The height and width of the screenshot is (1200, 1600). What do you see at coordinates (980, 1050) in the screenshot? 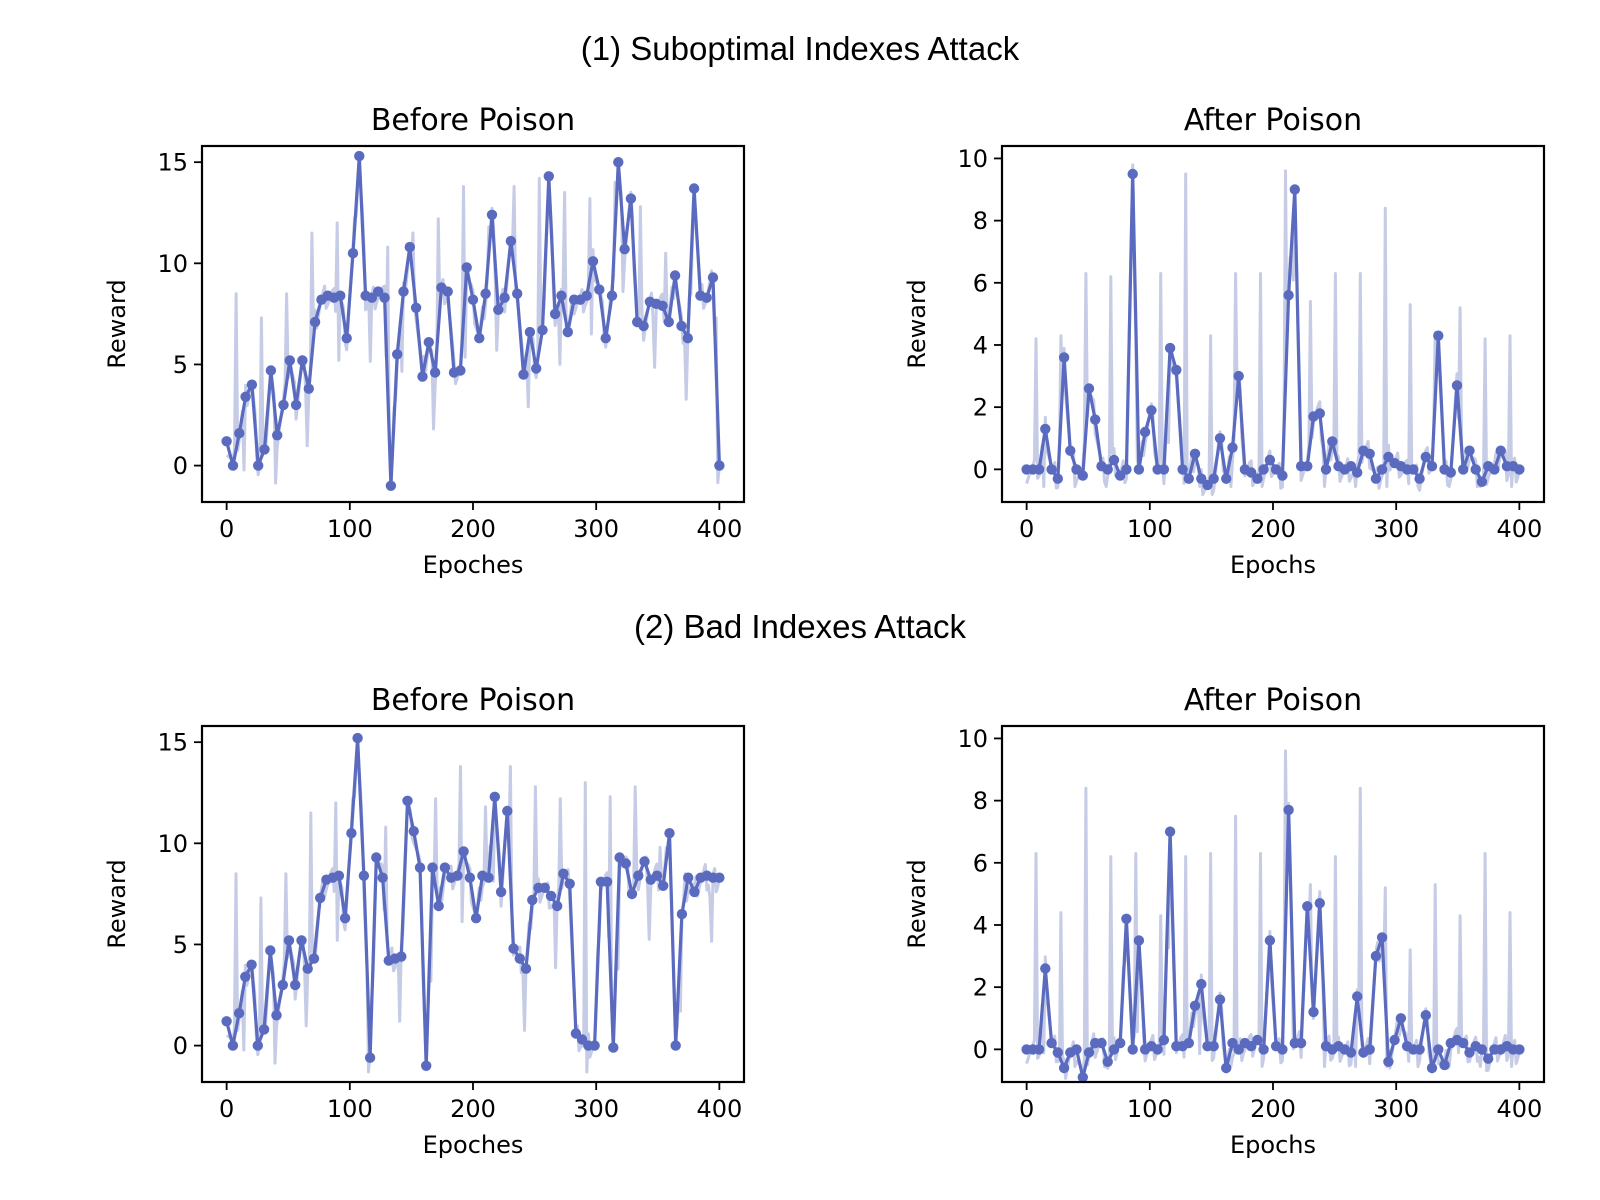
I see `y-tick-label: 0` at bounding box center [980, 1050].